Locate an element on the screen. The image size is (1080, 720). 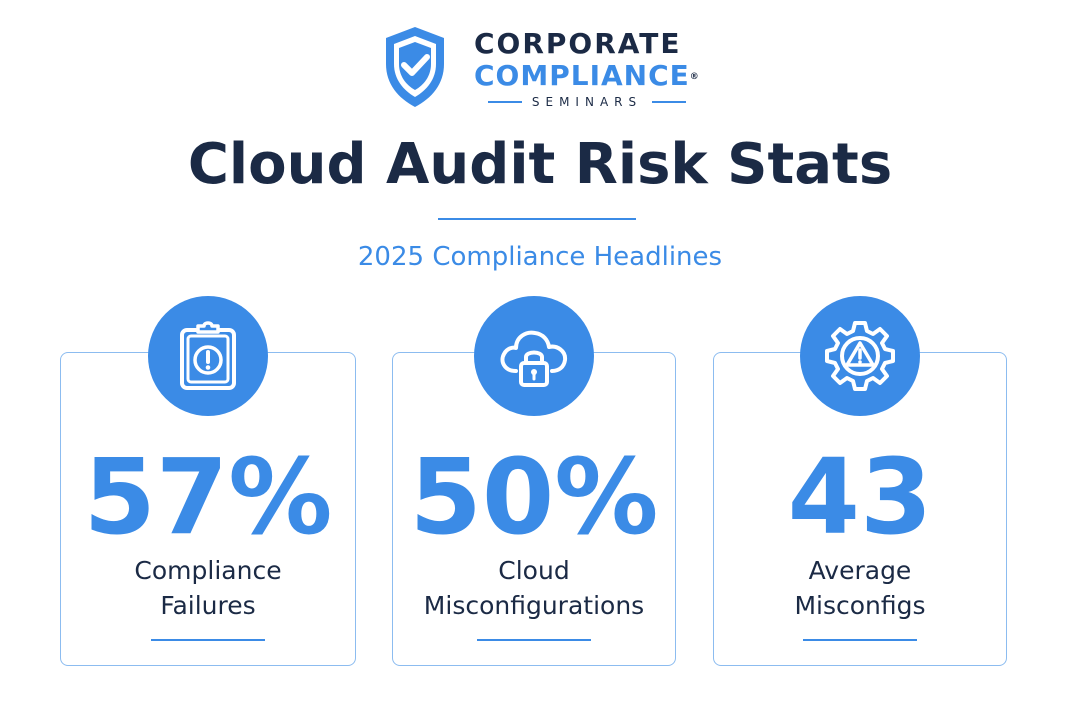
stat-label-line2: Misconfigs is located at coordinates (860, 605).